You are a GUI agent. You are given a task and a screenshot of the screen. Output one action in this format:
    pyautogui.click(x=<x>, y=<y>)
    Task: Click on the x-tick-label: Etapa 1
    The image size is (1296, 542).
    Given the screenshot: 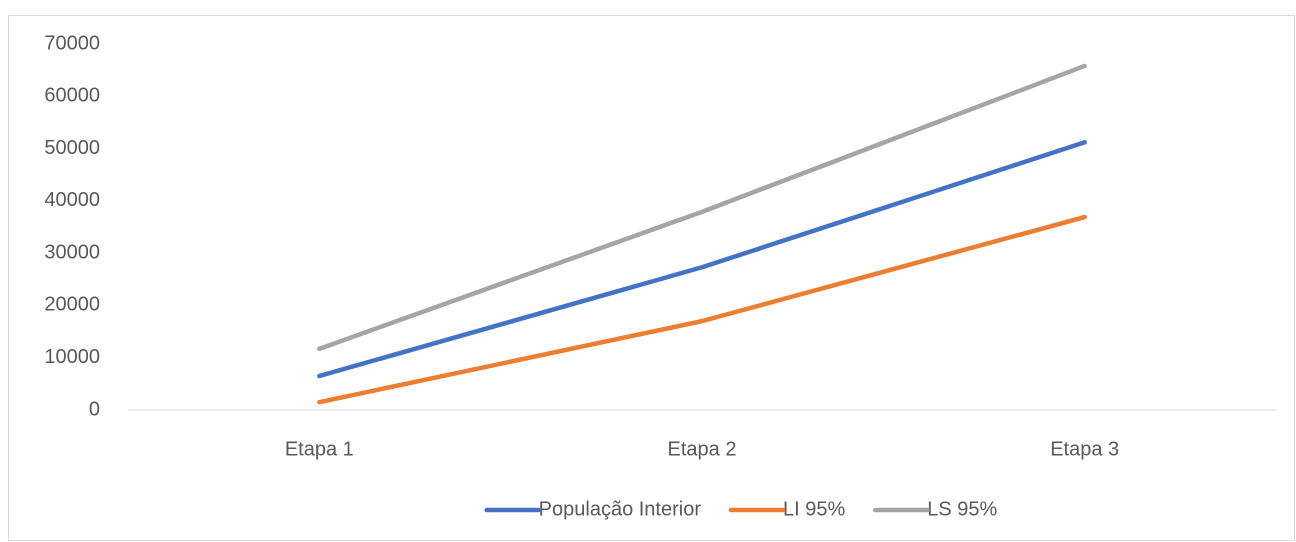 What is the action you would take?
    pyautogui.click(x=319, y=449)
    